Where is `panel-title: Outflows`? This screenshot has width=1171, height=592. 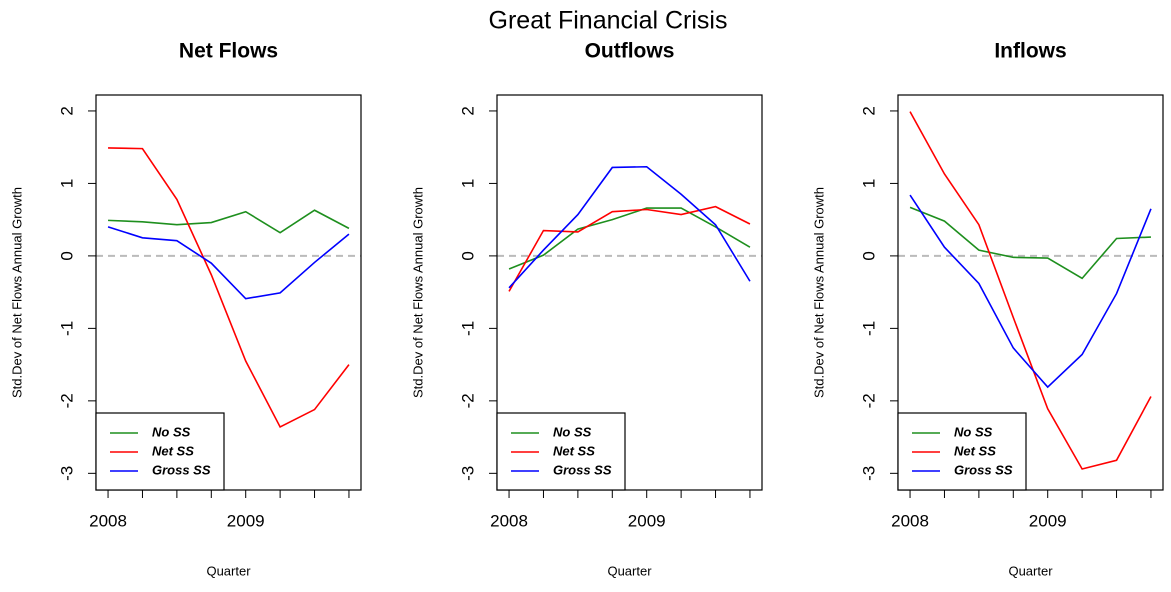 panel-title: Outflows is located at coordinates (630, 51).